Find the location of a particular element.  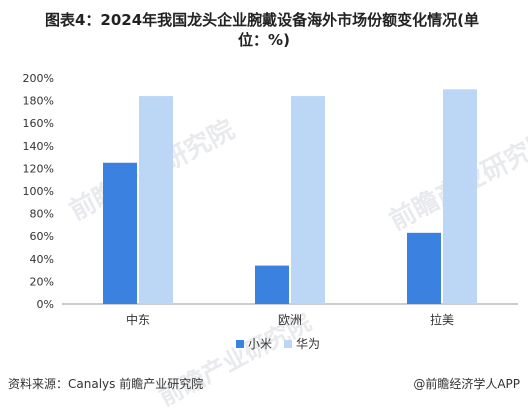

legend-label: 小米 is located at coordinates (260, 344).